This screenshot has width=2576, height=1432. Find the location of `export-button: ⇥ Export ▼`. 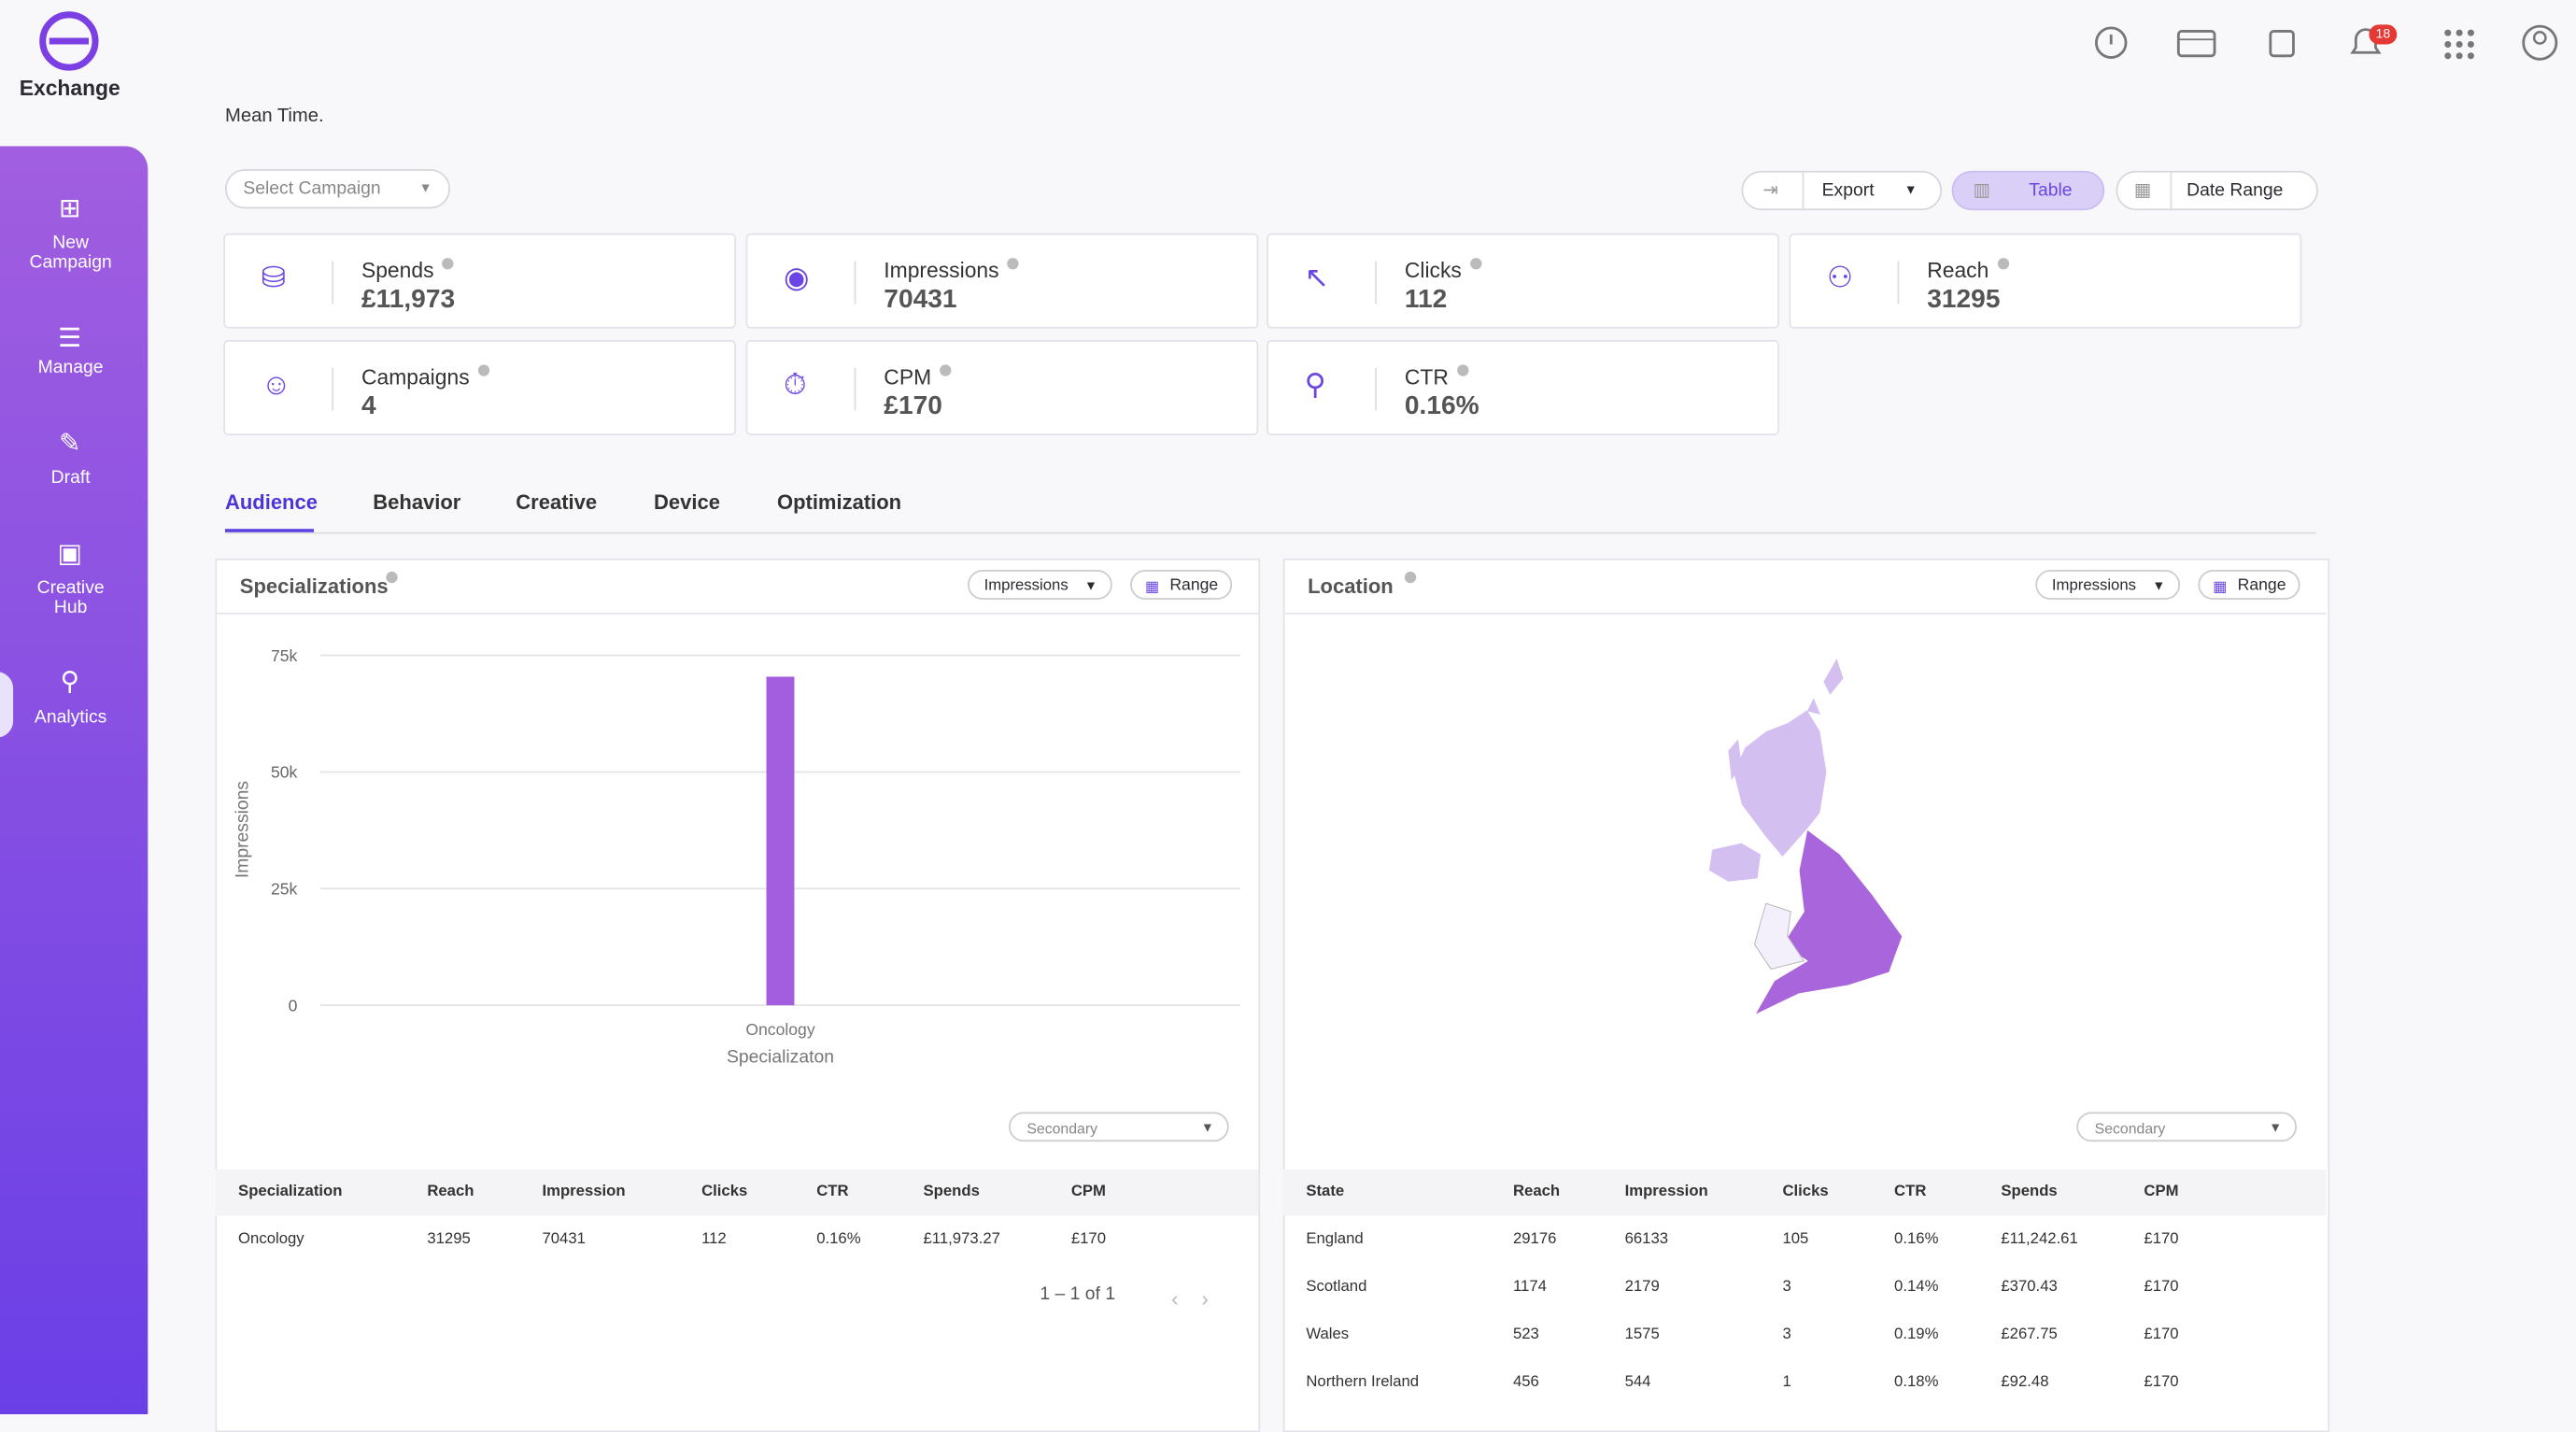

export-button: ⇥ Export ▼ is located at coordinates (1842, 190).